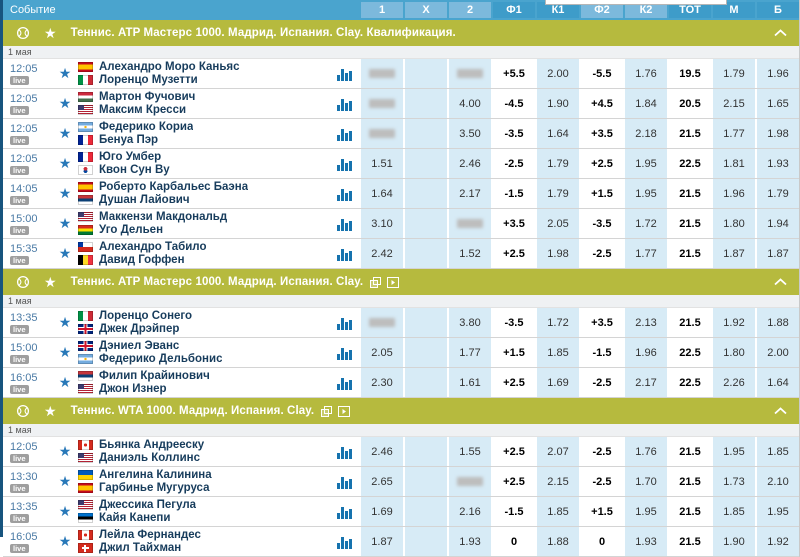 This screenshot has height=557, width=800. I want to click on odds-cell-1: 2.05, so click(382, 352).